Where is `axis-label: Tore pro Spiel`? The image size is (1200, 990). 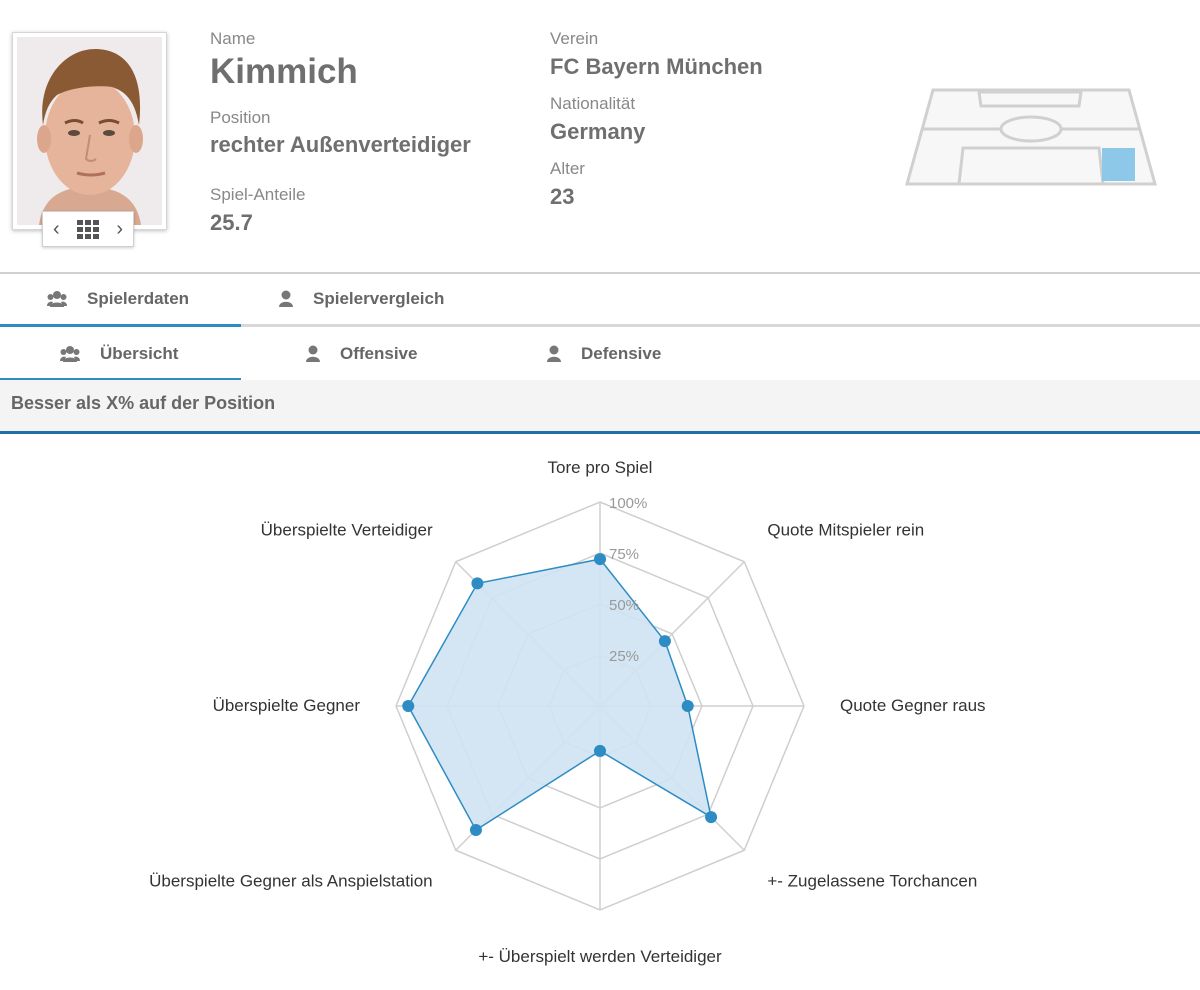
axis-label: Tore pro Spiel is located at coordinates (600, 467).